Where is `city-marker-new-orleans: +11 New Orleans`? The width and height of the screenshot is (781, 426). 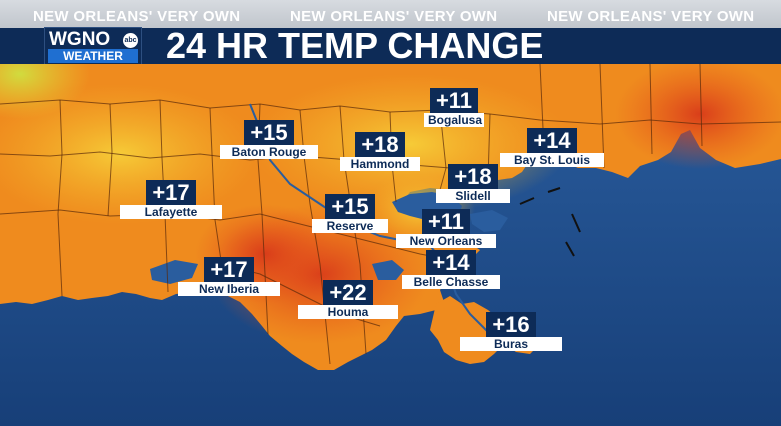
city-marker-new-orleans: +11 New Orleans is located at coordinates (446, 228).